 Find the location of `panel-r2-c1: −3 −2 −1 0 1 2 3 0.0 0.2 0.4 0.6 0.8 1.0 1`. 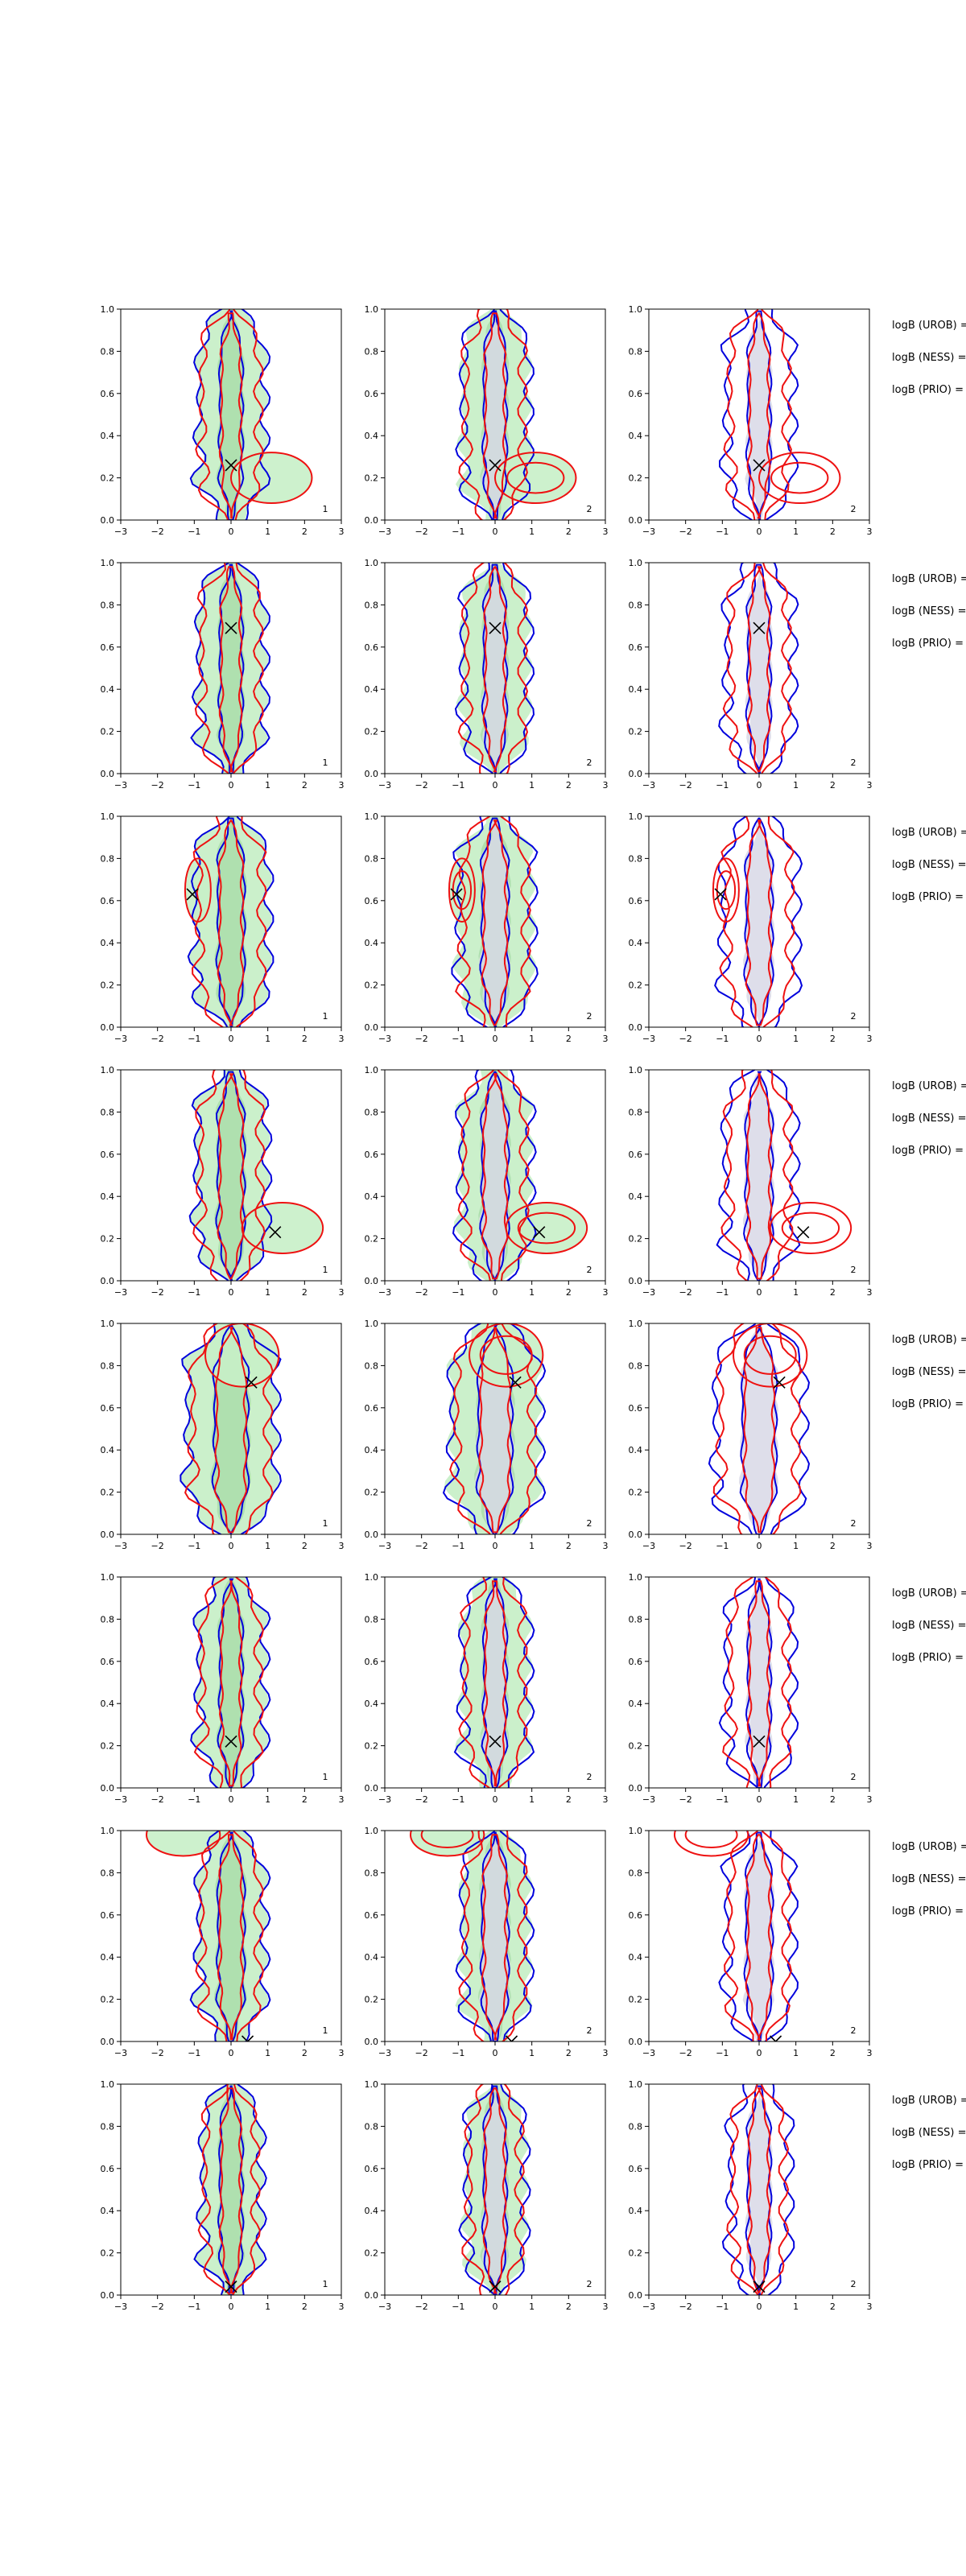

panel-r2-c1: −3 −2 −1 0 1 2 3 0.0 0.2 0.4 0.6 0.8 1.0 1 is located at coordinates (223, 674).